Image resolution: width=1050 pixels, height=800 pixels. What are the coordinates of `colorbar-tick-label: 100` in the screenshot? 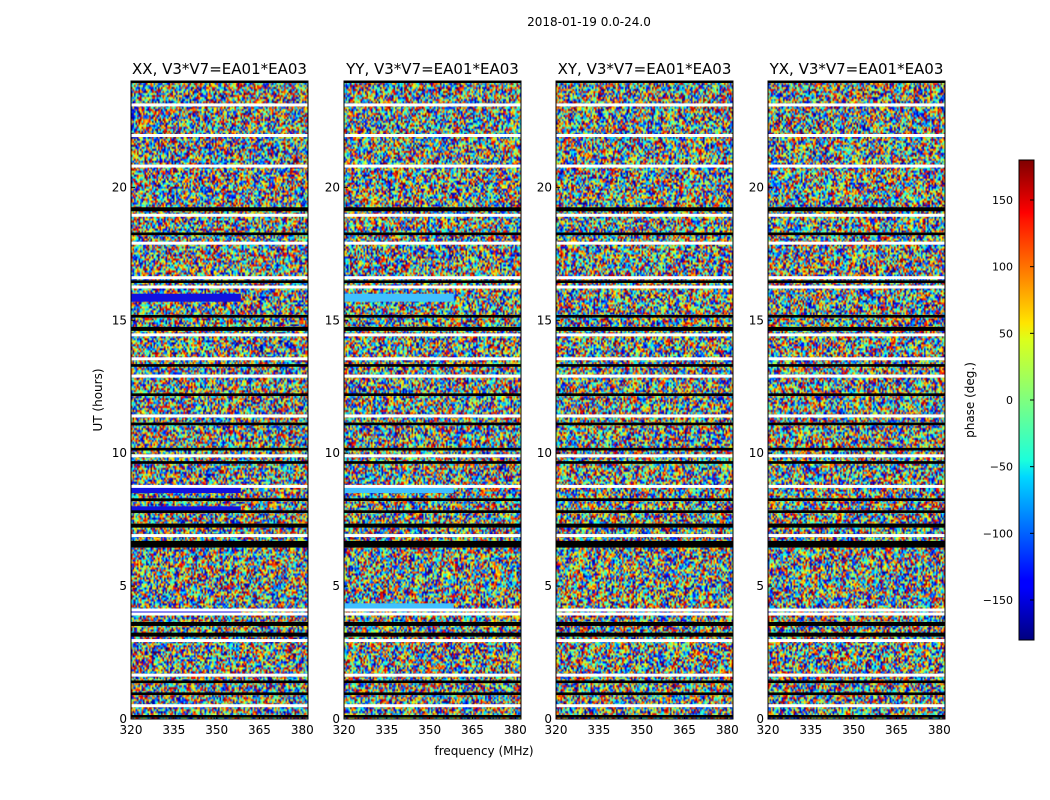 It's located at (1002, 267).